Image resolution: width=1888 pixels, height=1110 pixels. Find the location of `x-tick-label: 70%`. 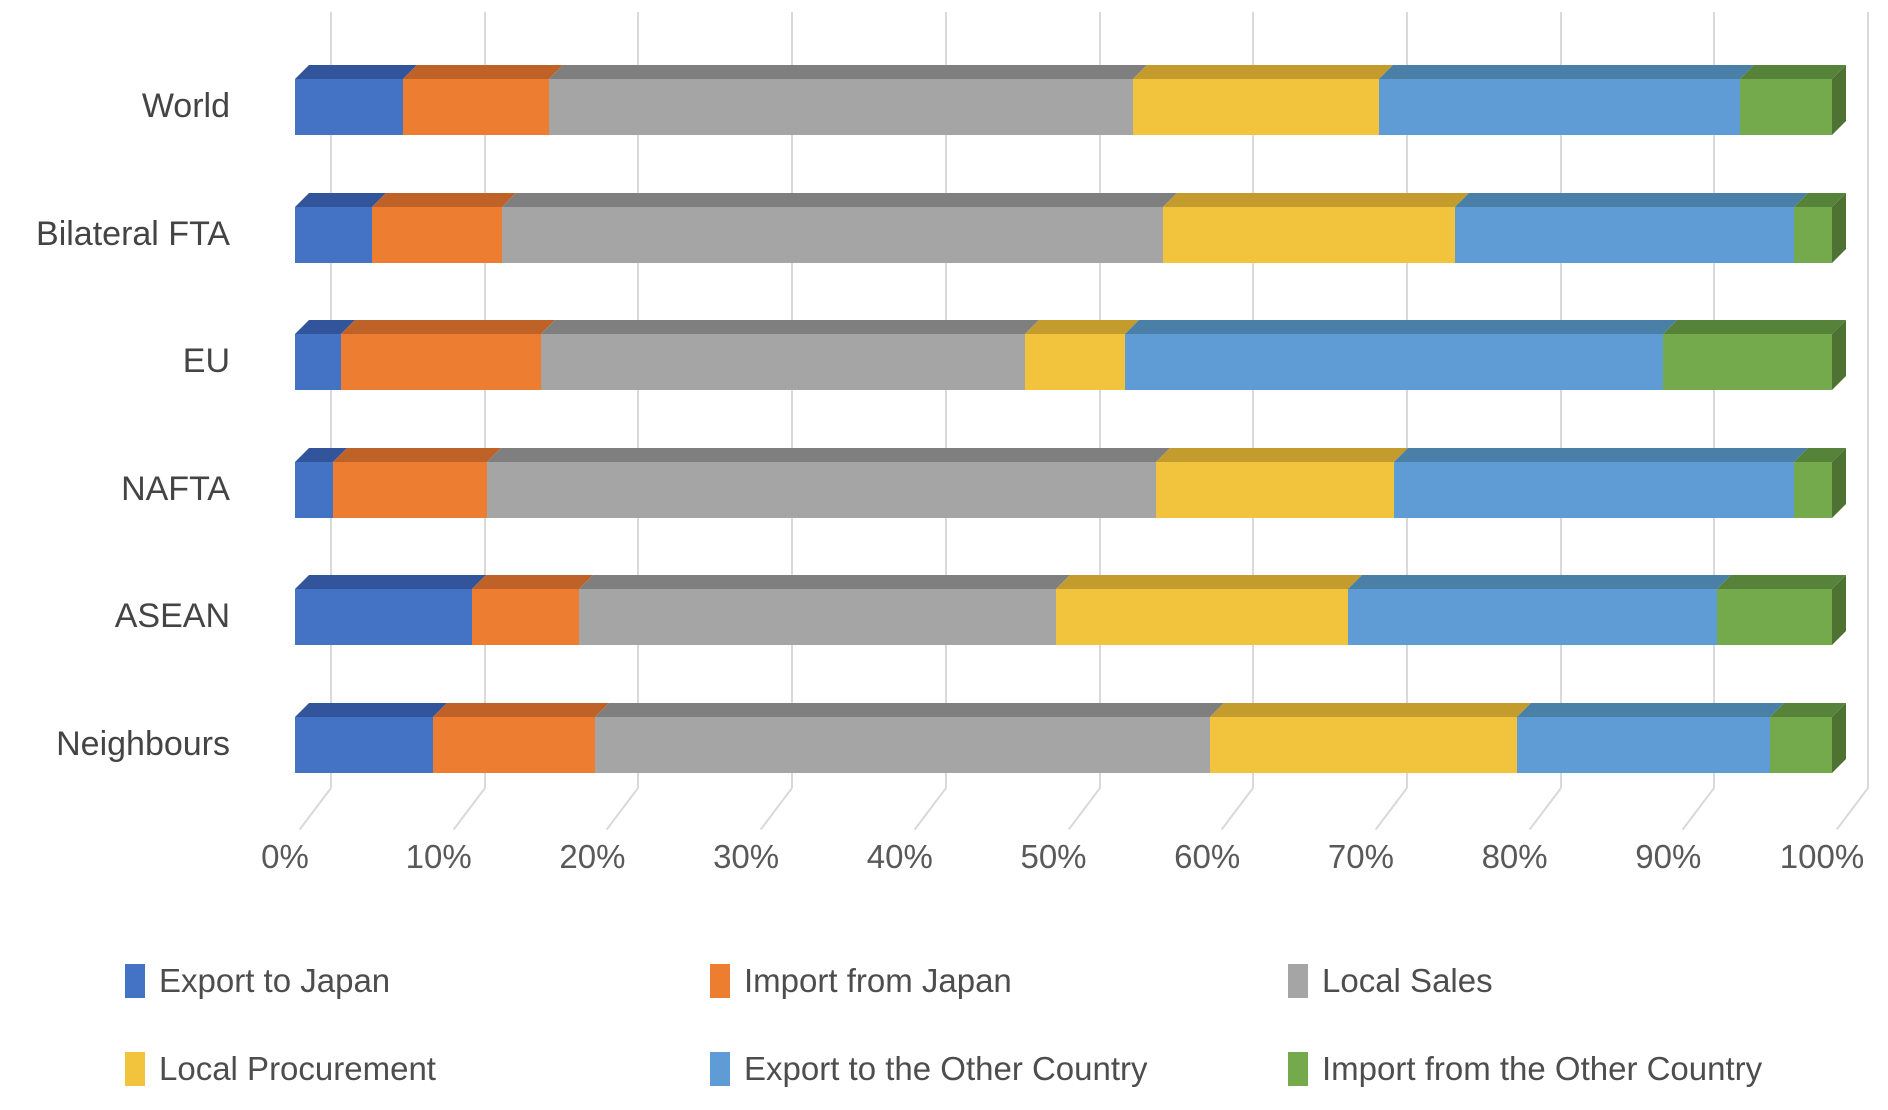

x-tick-label: 70% is located at coordinates (1360, 856).